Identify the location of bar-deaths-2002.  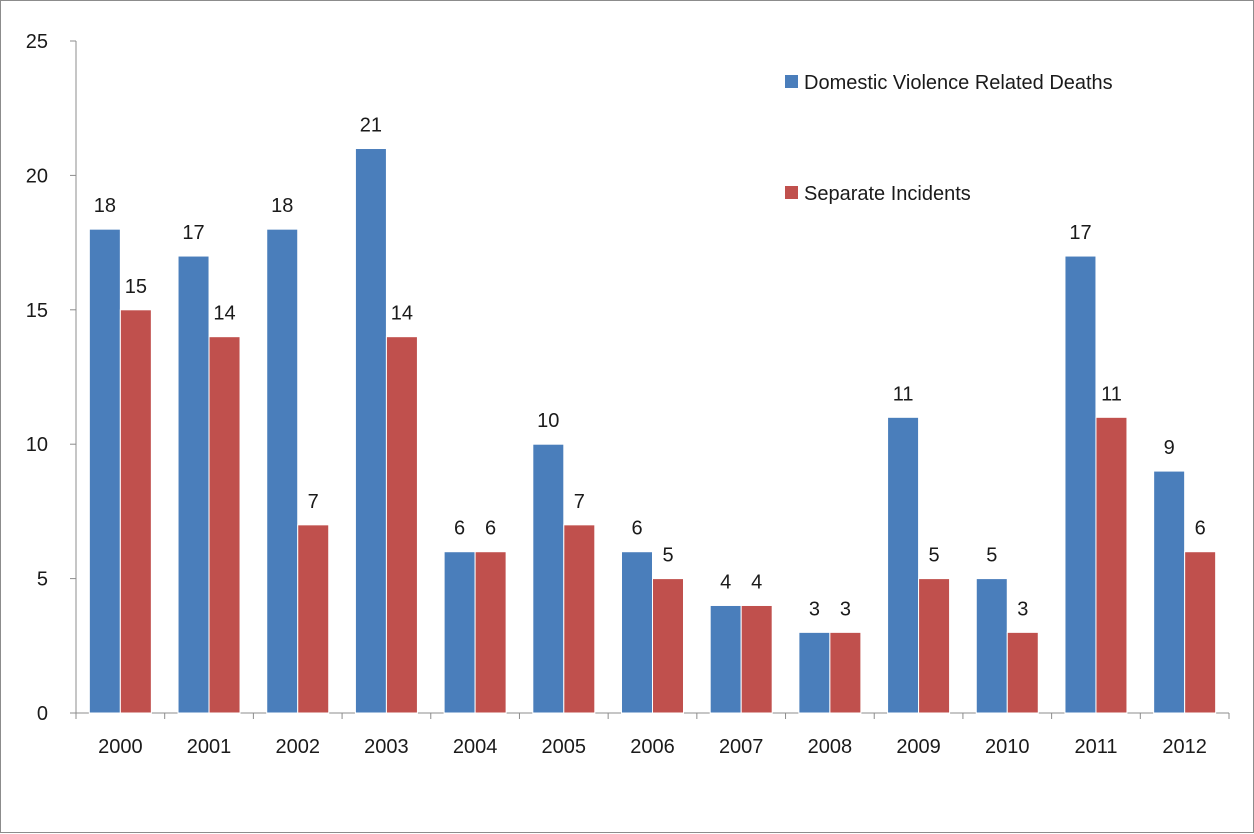
(282, 471).